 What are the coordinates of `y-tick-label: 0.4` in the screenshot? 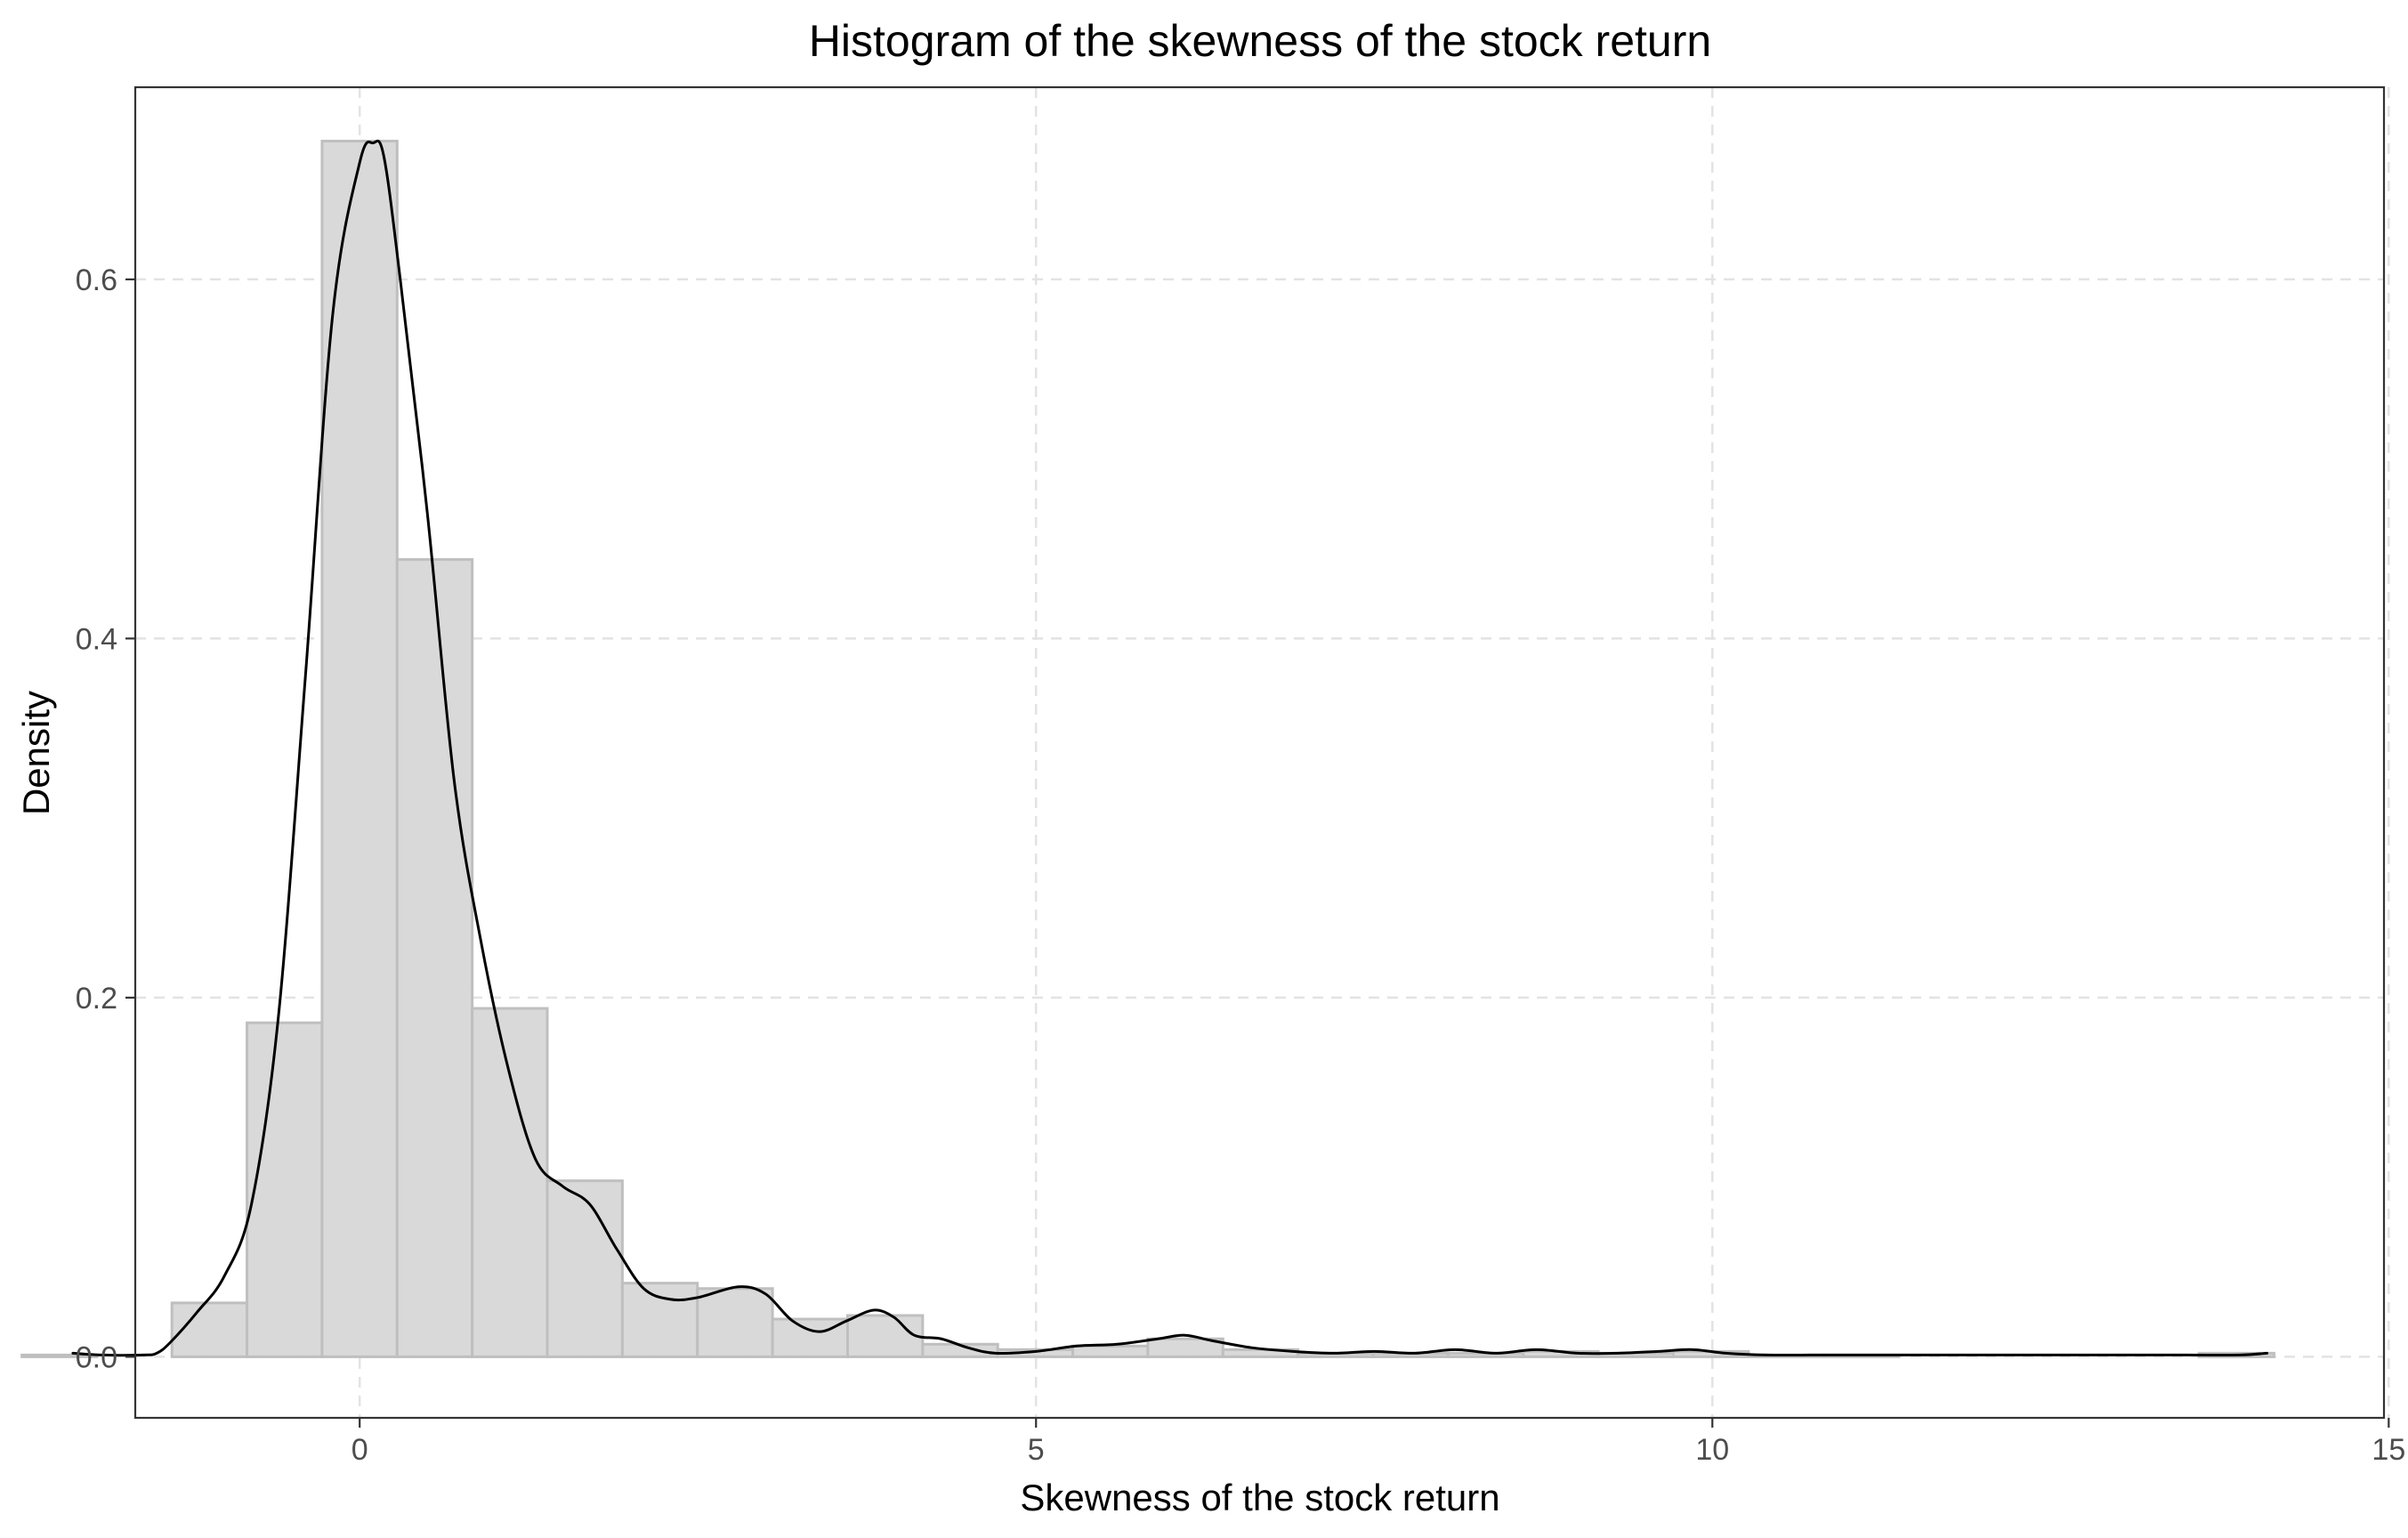 It's located at (96, 639).